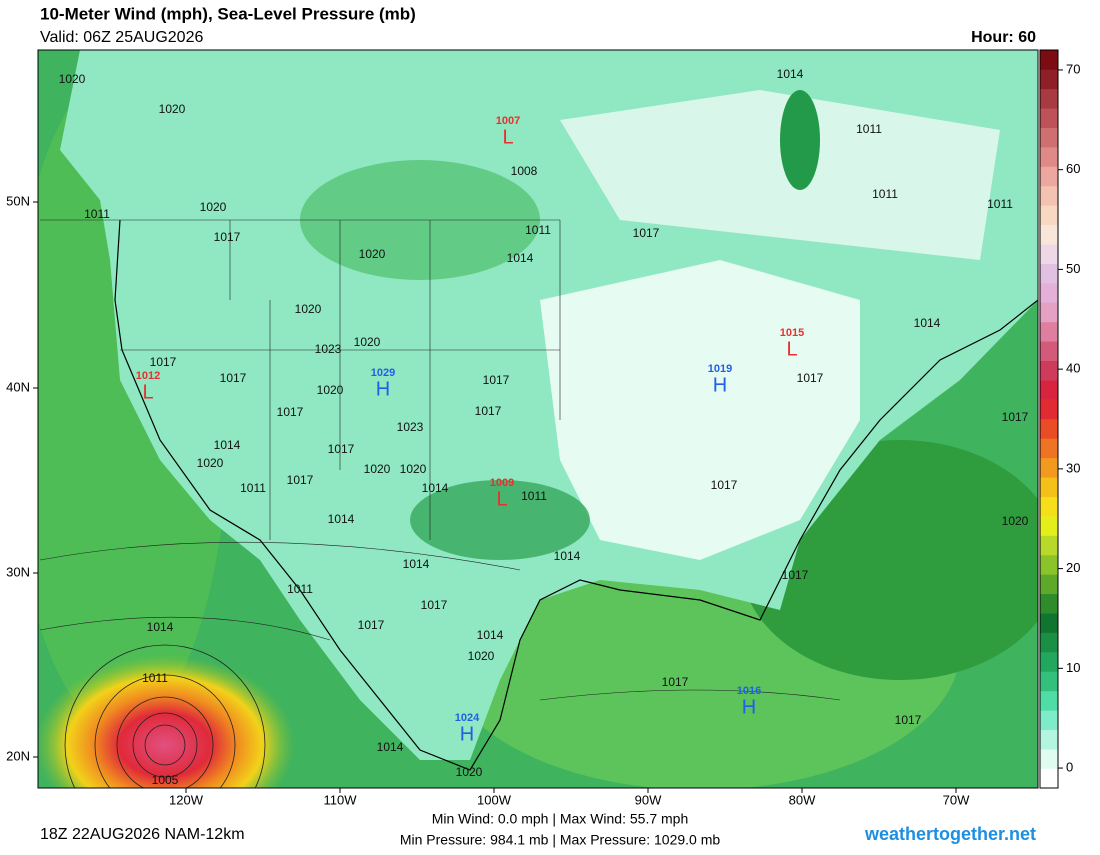  Describe the element at coordinates (18, 386) in the screenshot. I see `lat-label: 40N` at that location.